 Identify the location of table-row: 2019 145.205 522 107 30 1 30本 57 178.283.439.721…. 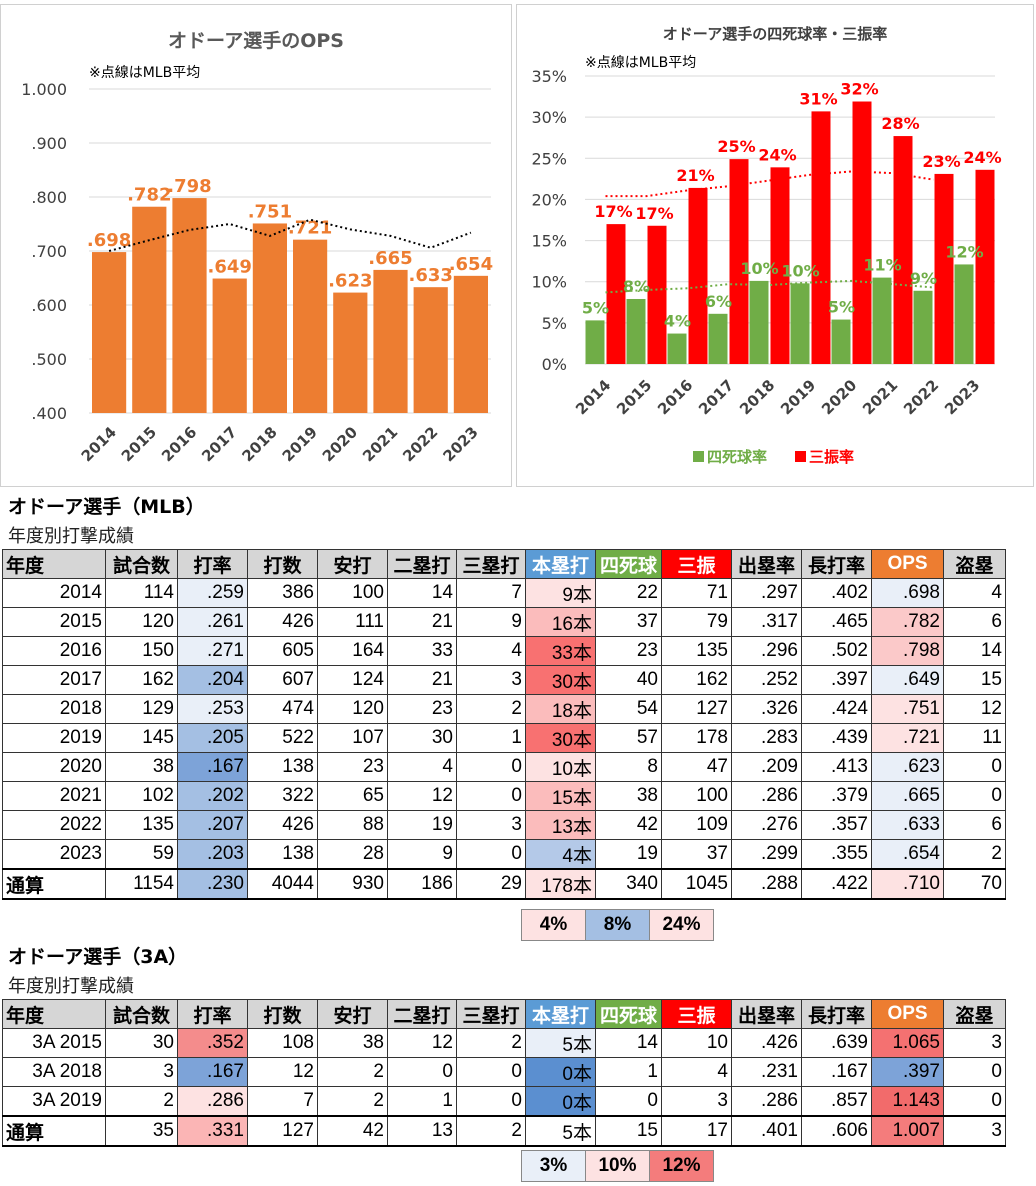
(504, 738).